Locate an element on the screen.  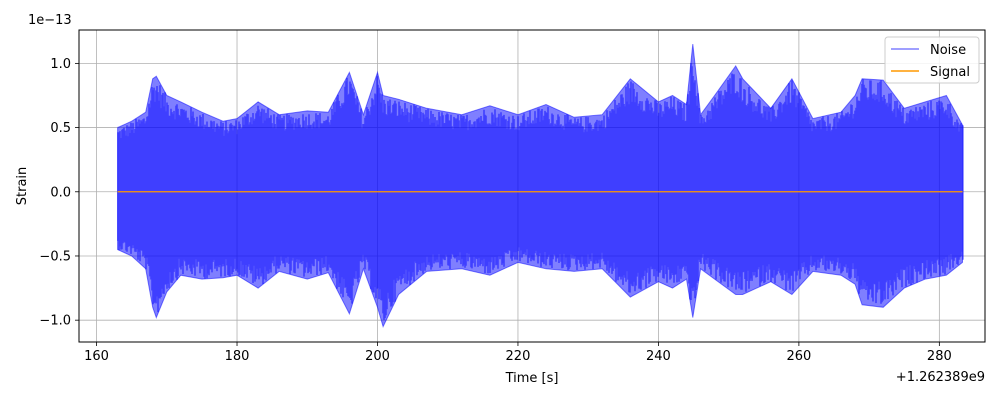
y-tick-label: 0.5 is located at coordinates (60, 128).